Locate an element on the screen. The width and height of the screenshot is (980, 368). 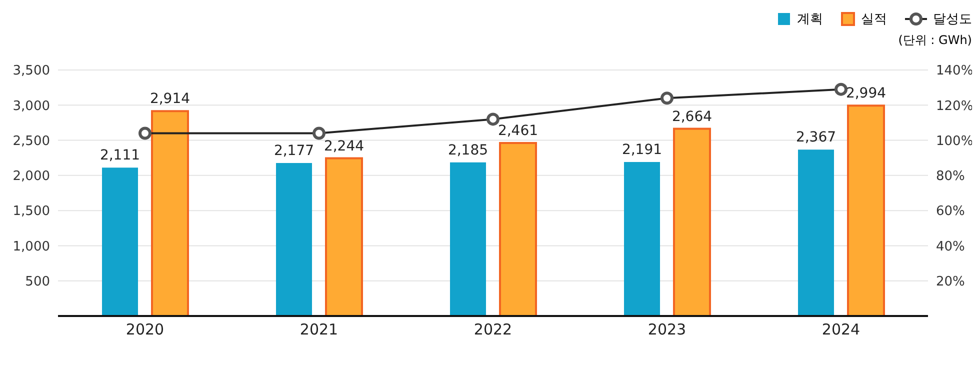
data-label: 2,244 is located at coordinates (344, 146).